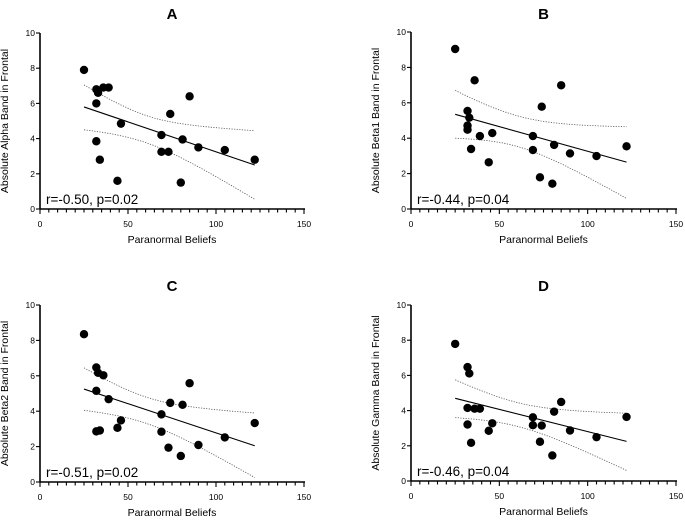 The image size is (685, 522). Describe the element at coordinates (128, 497) in the screenshot. I see `x-tick-label: 50` at that location.